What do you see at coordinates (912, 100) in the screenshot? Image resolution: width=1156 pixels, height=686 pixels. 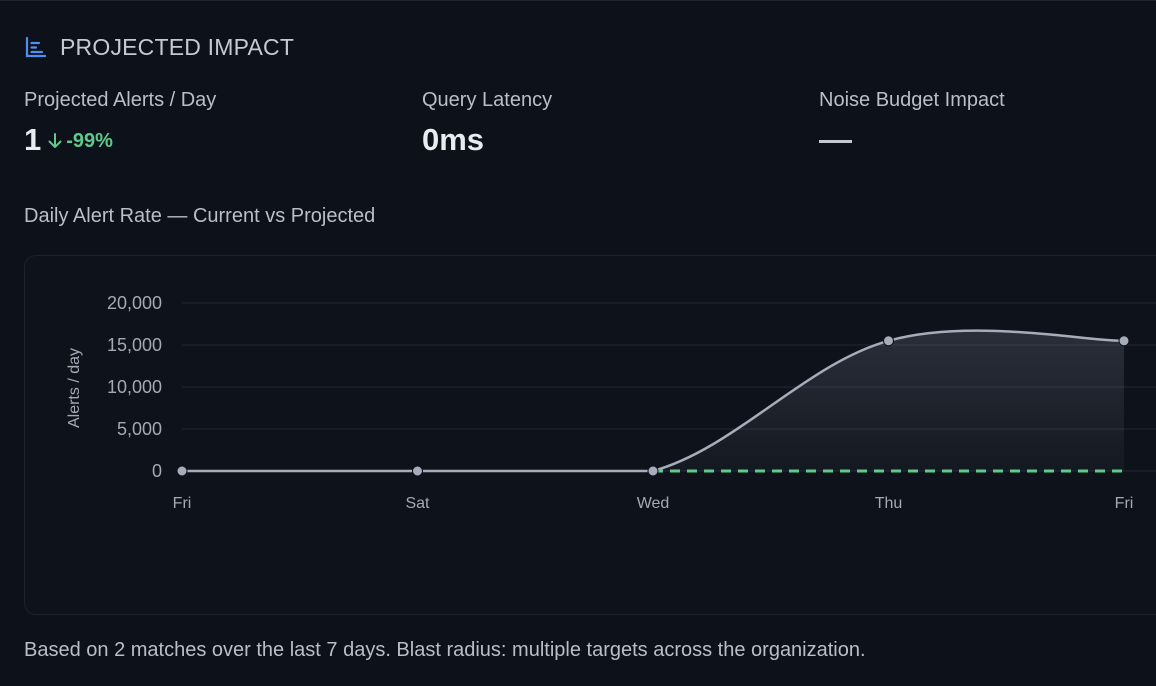 I see `metric-label: Noise Budget Impact` at bounding box center [912, 100].